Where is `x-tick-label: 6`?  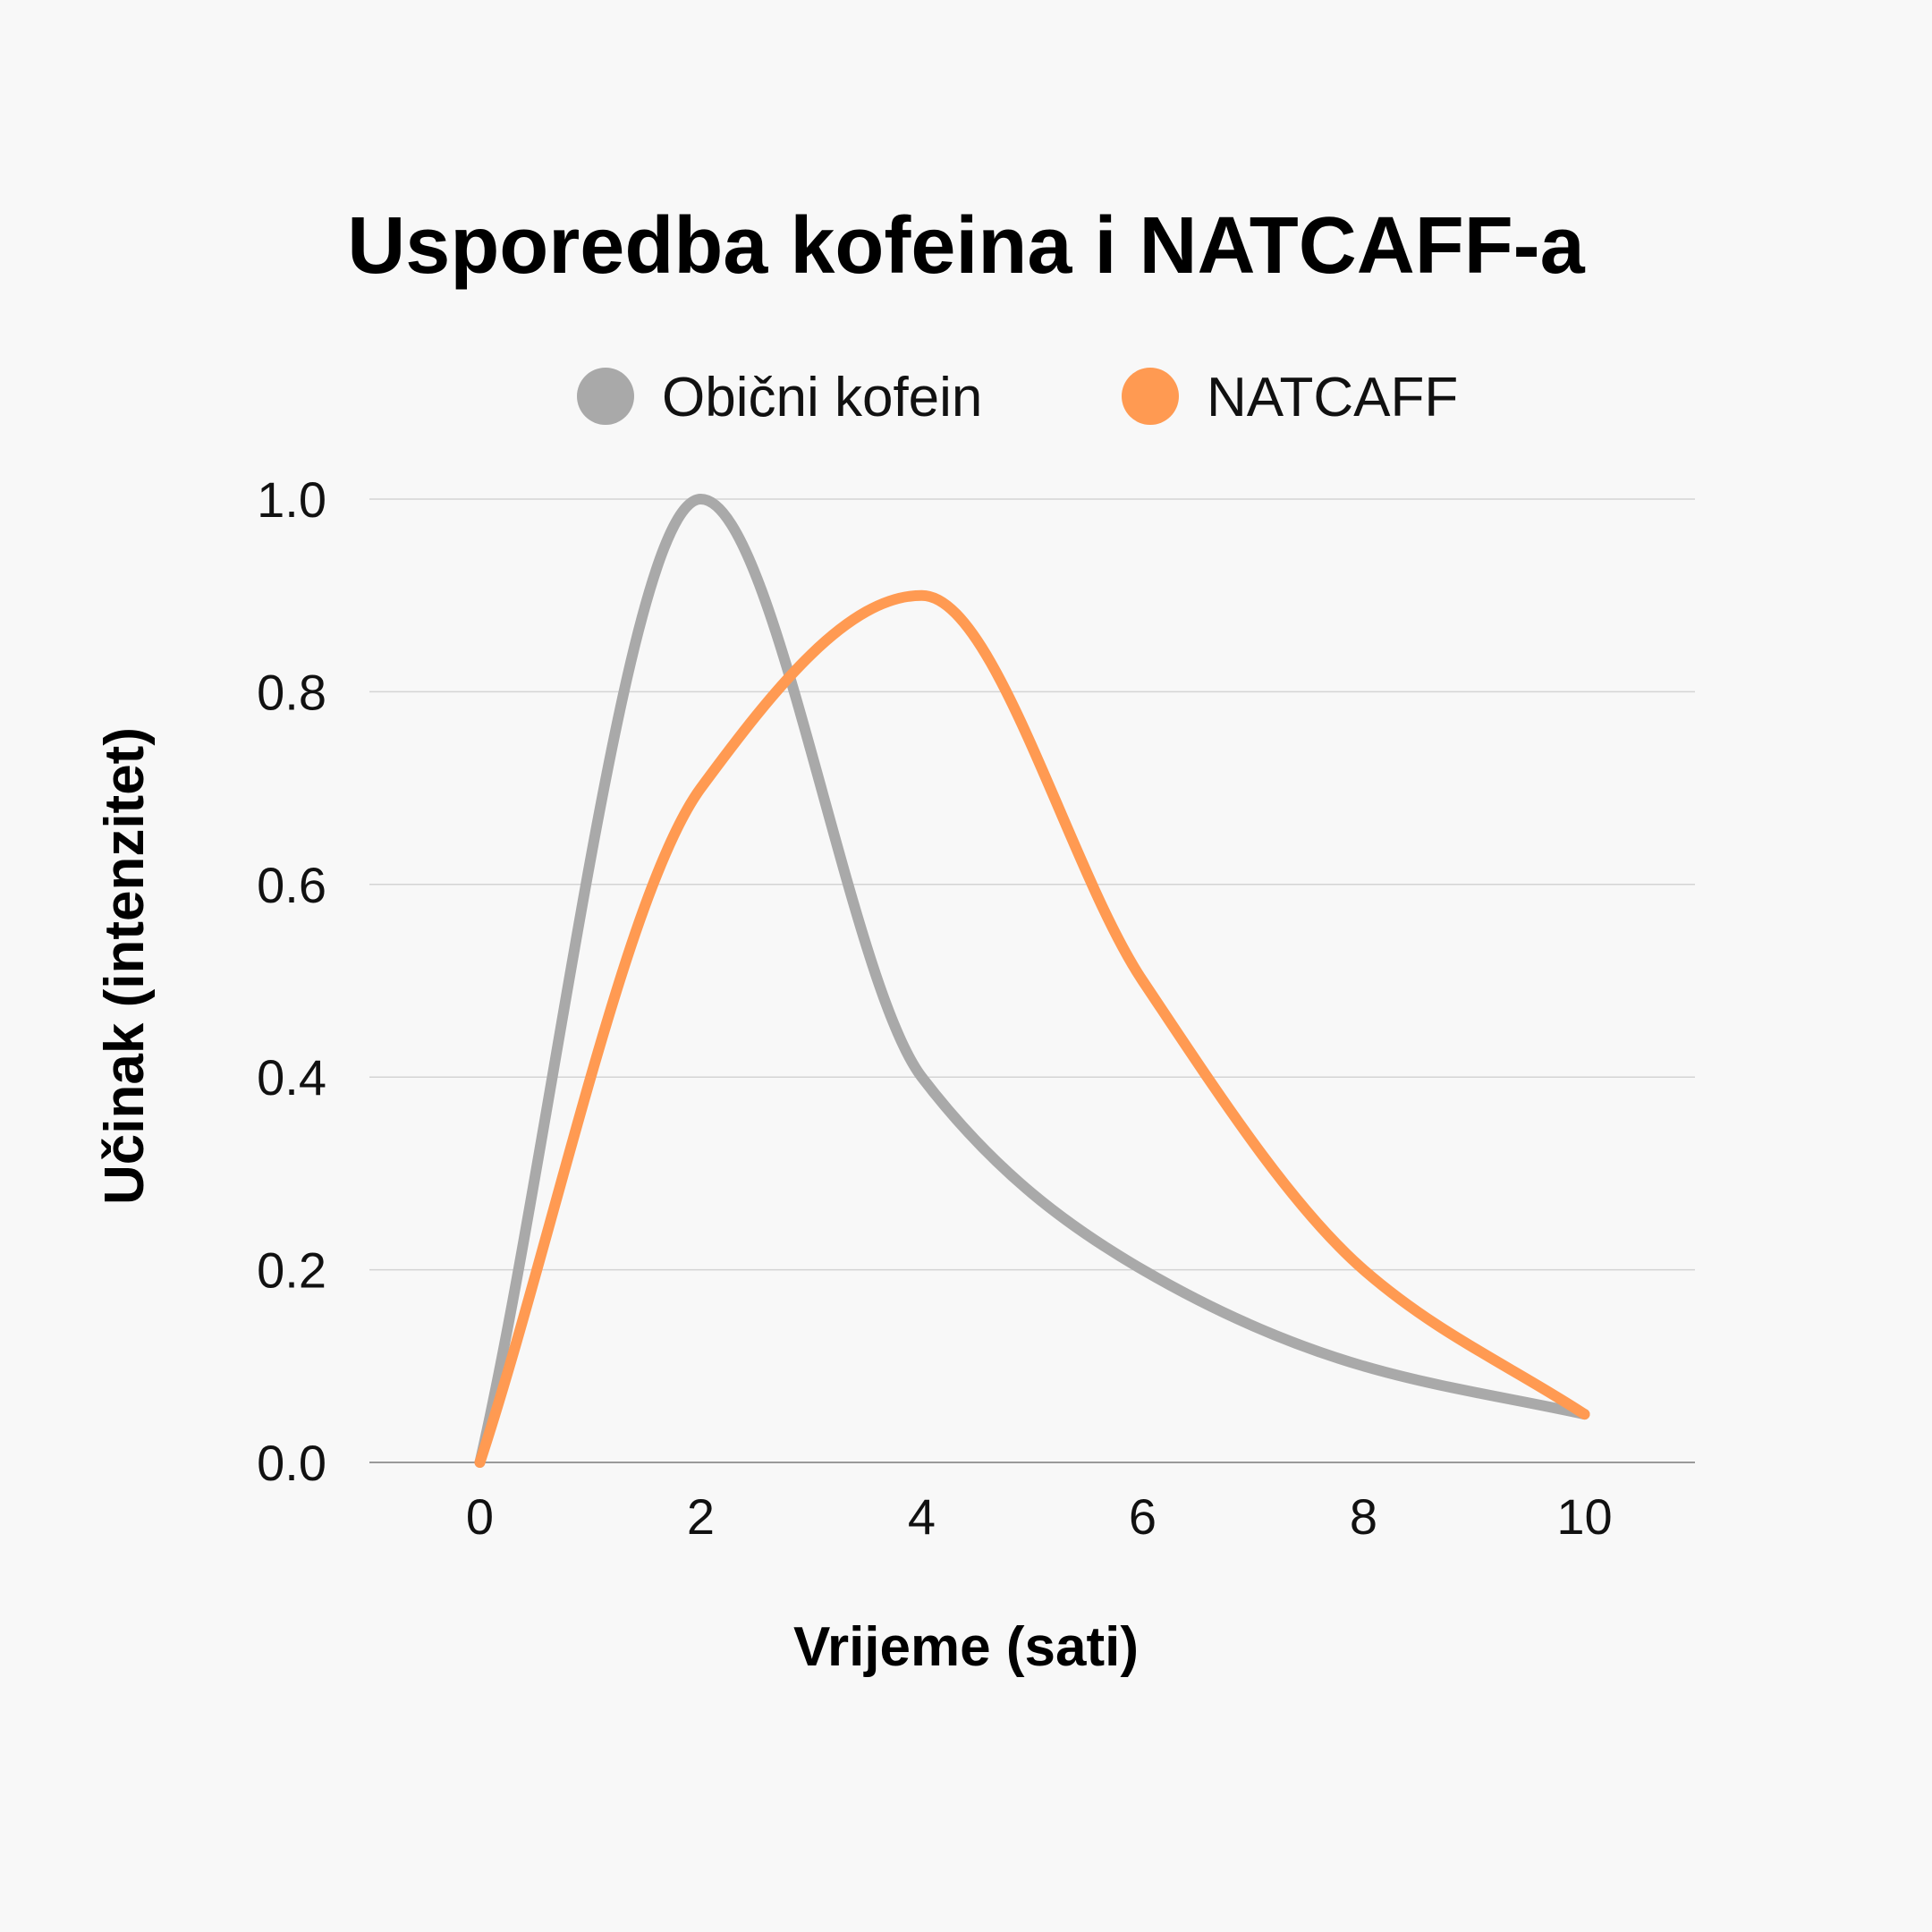 x-tick-label: 6 is located at coordinates (1143, 1516).